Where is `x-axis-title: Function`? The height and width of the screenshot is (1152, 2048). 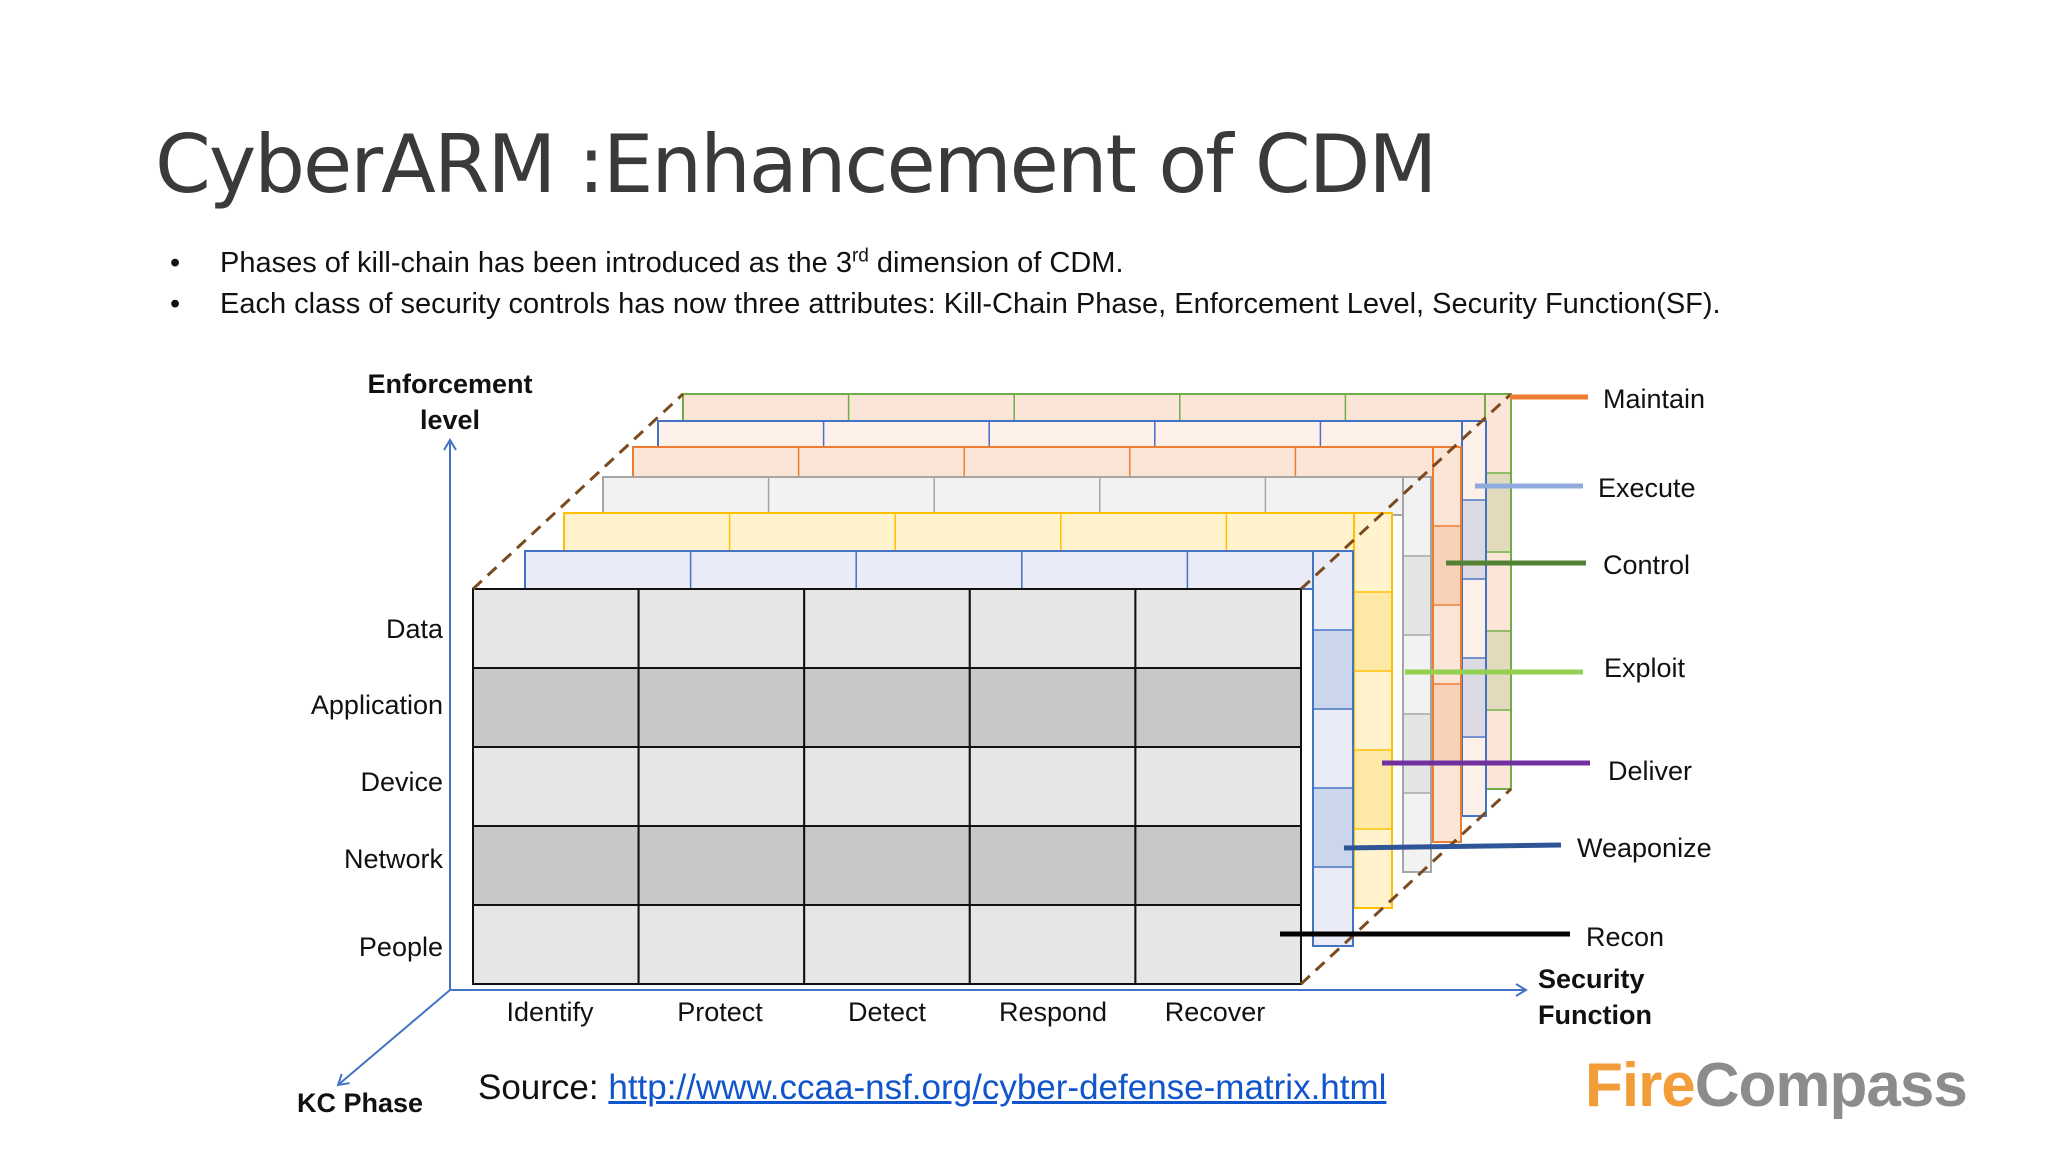 x-axis-title: Function is located at coordinates (1595, 1015).